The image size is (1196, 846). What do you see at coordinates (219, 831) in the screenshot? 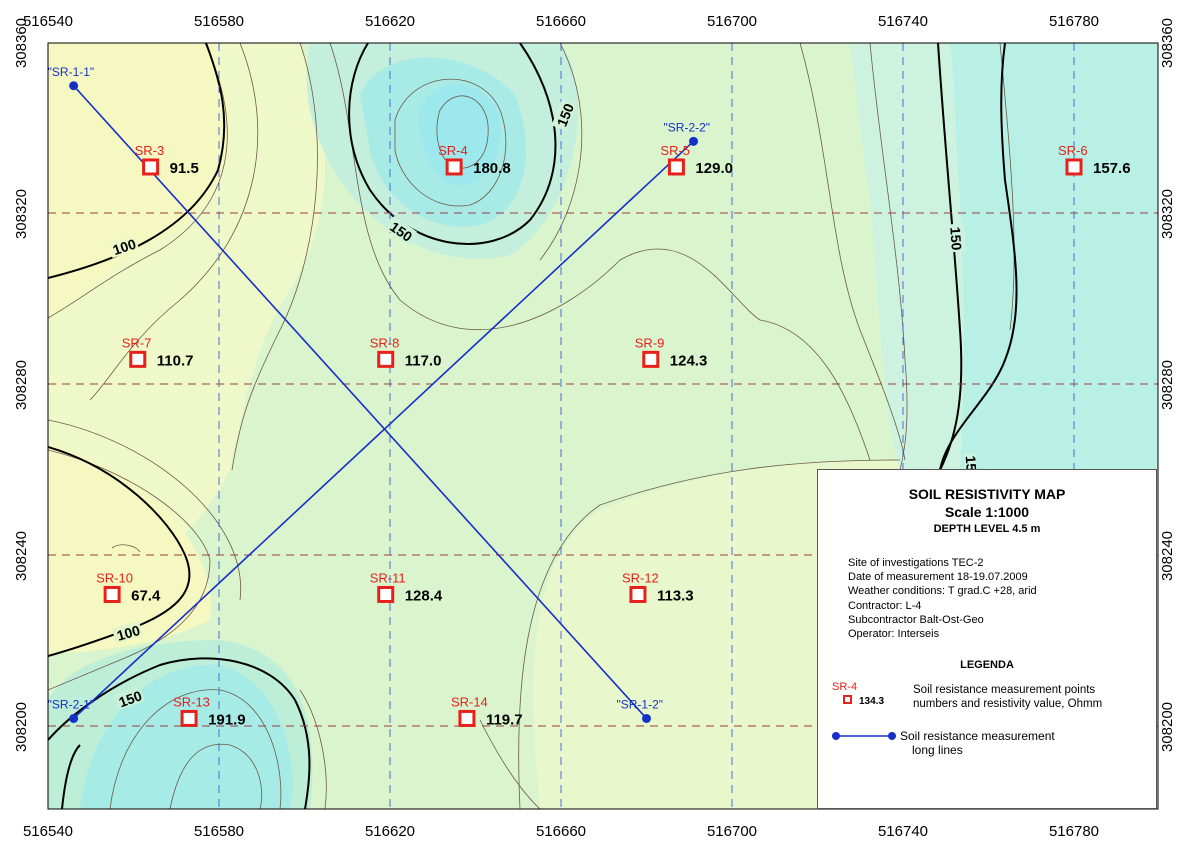
I see `x-tick-bottom: 516580` at bounding box center [219, 831].